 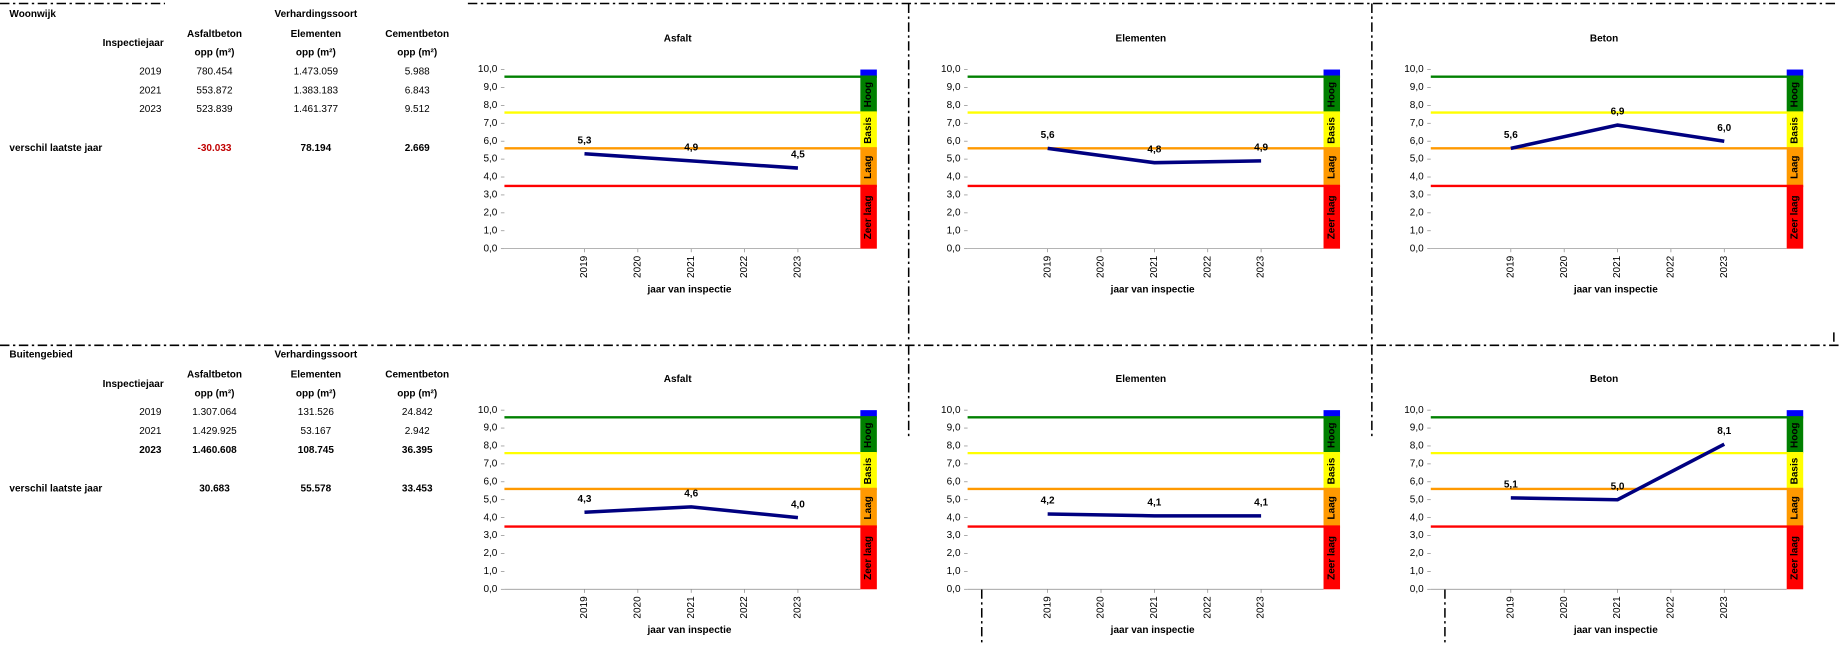 What do you see at coordinates (417, 450) in the screenshot?
I see `cell: 36.395` at bounding box center [417, 450].